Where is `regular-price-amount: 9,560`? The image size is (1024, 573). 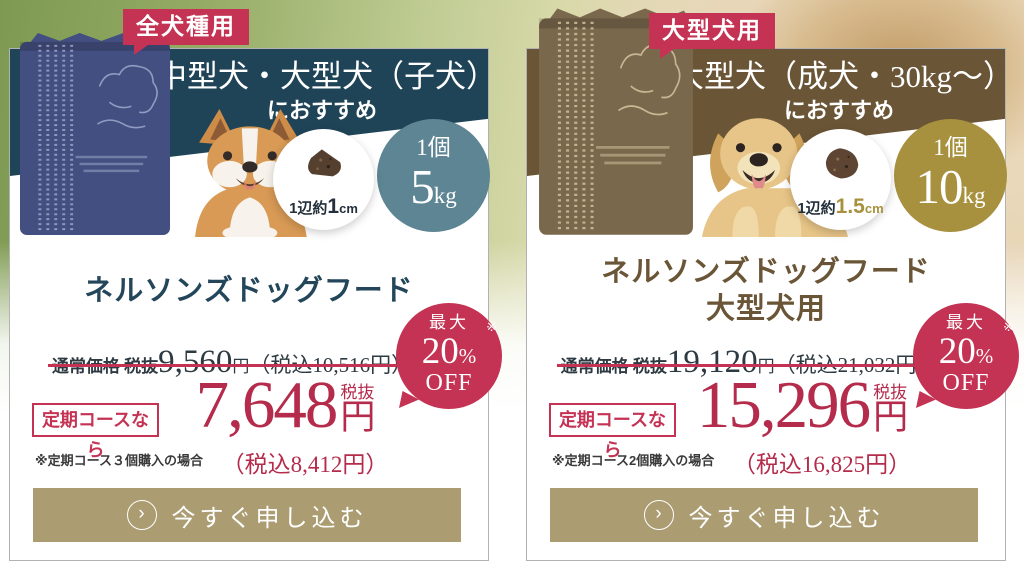 regular-price-amount: 9,560 is located at coordinates (195, 362).